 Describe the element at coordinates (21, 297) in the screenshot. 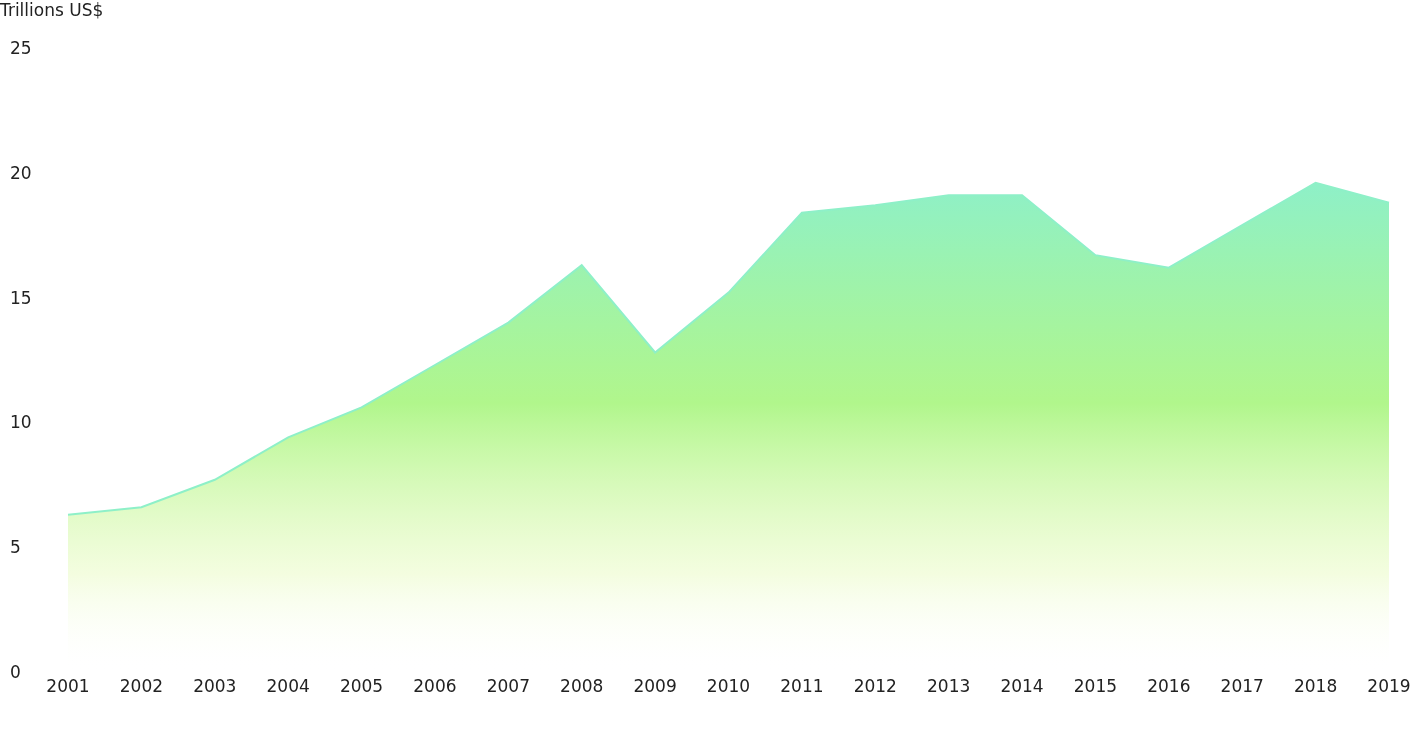

I see `y-tick-label: 15` at that location.